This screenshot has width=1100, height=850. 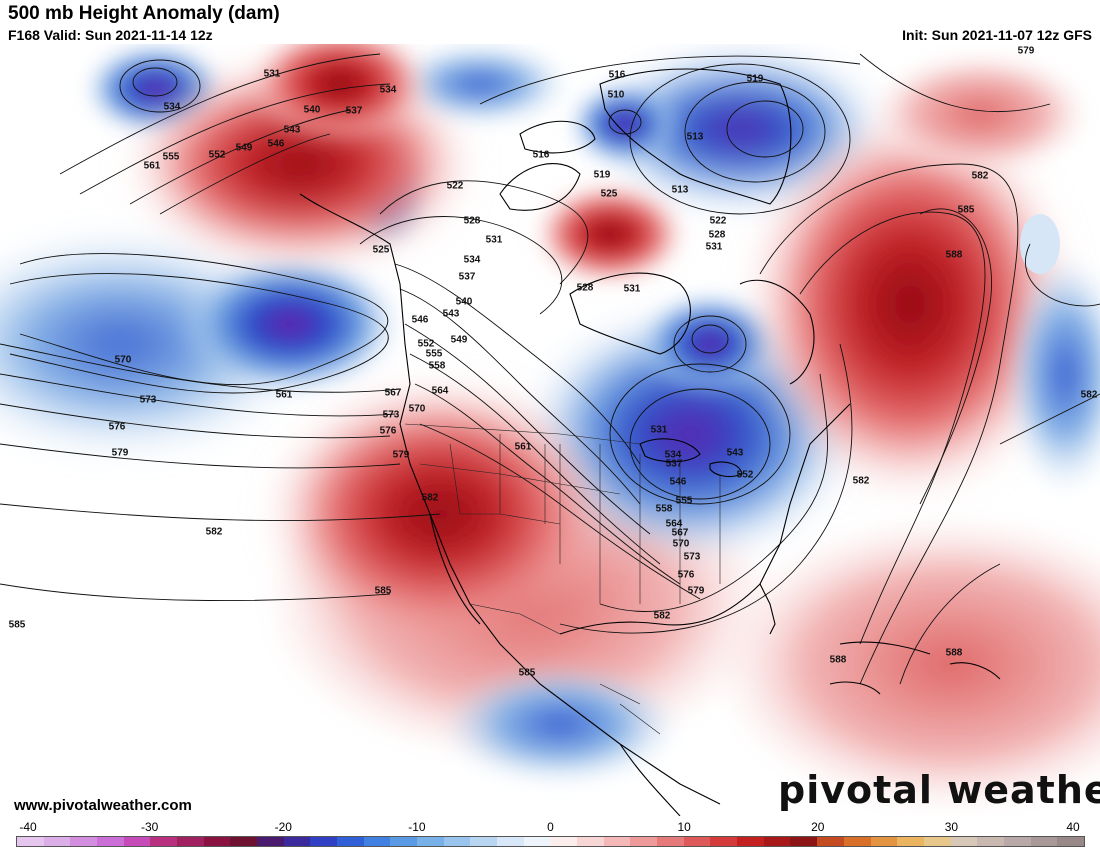 I want to click on colorbar-tick-label: -40, so click(x=28, y=827).